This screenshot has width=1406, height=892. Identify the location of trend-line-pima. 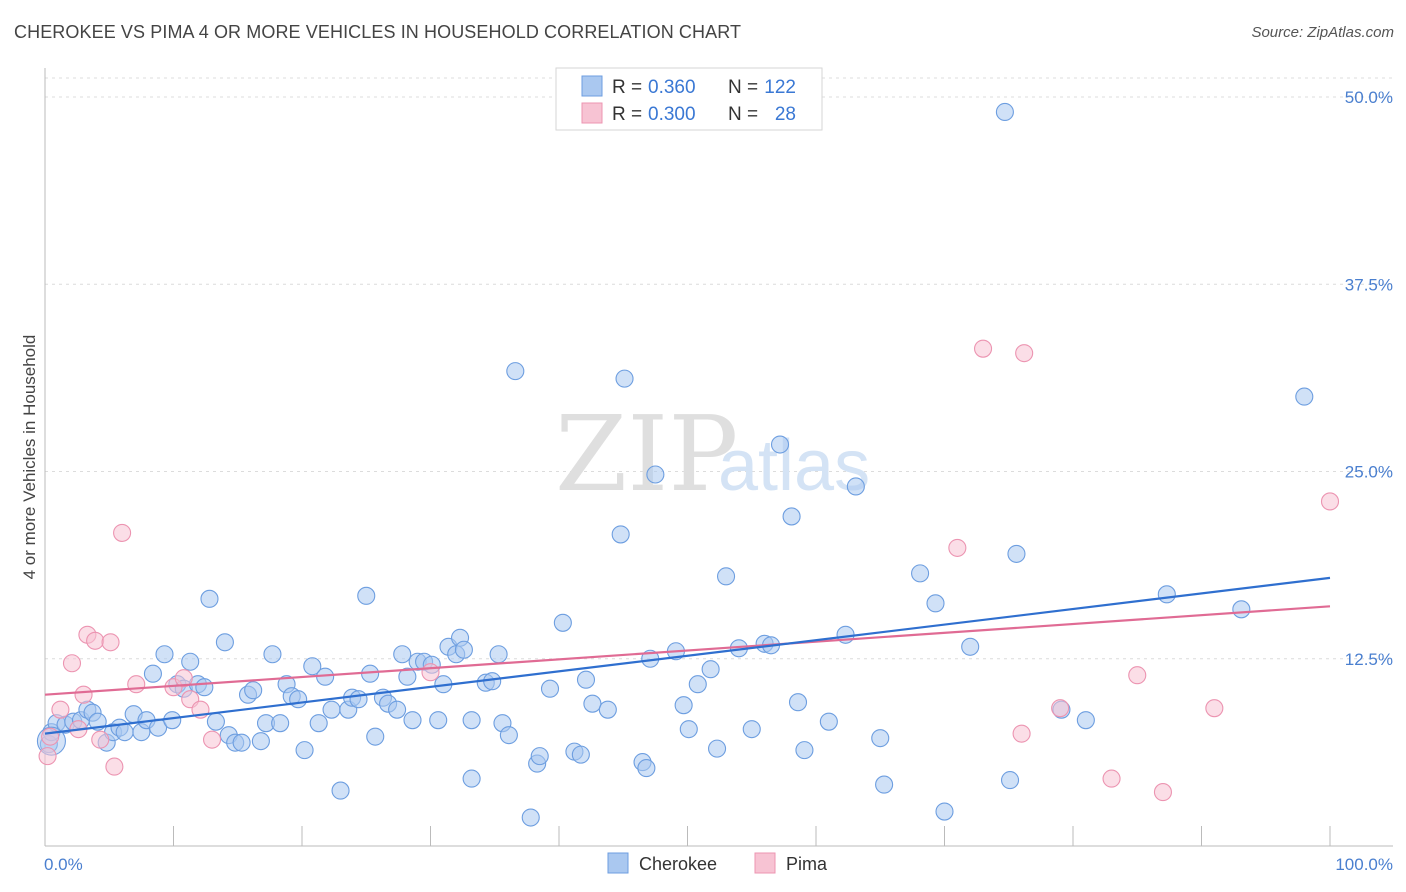
(687, 650).